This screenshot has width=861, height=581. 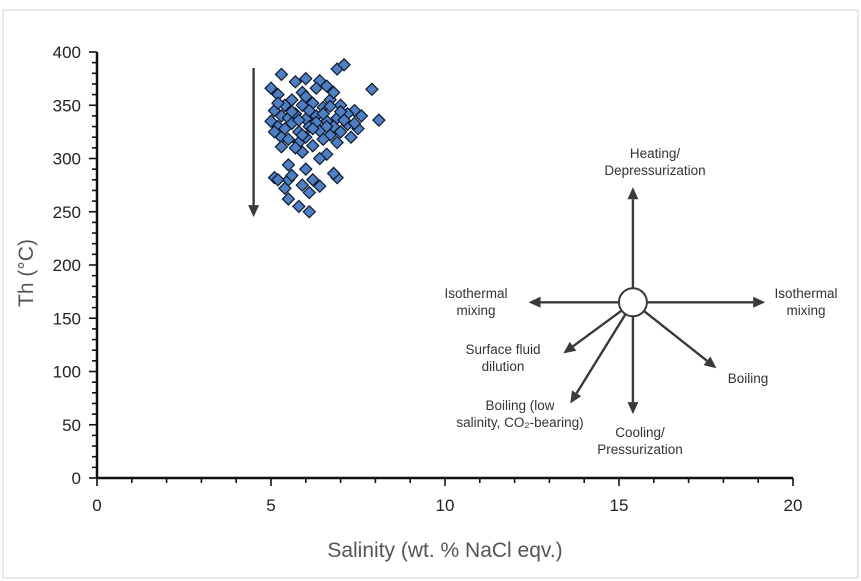 I want to click on y-tick-label: 400, so click(x=67, y=52).